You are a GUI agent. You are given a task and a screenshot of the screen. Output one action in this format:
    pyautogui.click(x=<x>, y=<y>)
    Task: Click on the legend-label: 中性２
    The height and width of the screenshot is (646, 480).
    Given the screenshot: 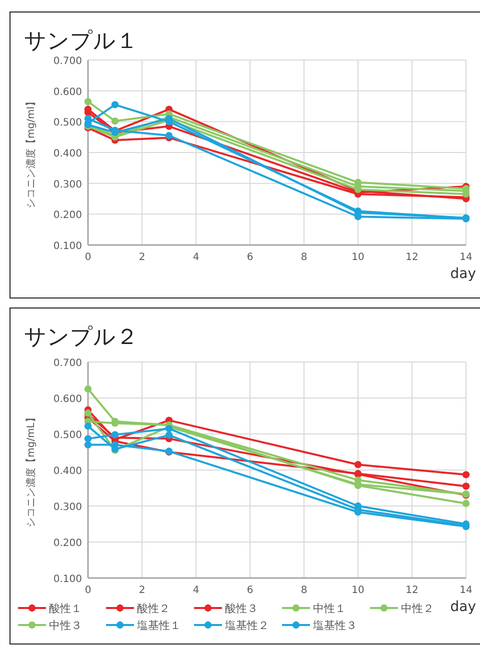 What is the action you would take?
    pyautogui.click(x=417, y=608)
    